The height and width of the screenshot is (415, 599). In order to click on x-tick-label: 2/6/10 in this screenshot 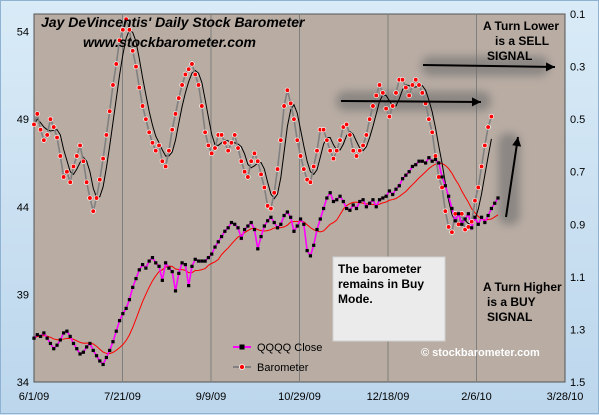, I will do `click(476, 397)`.